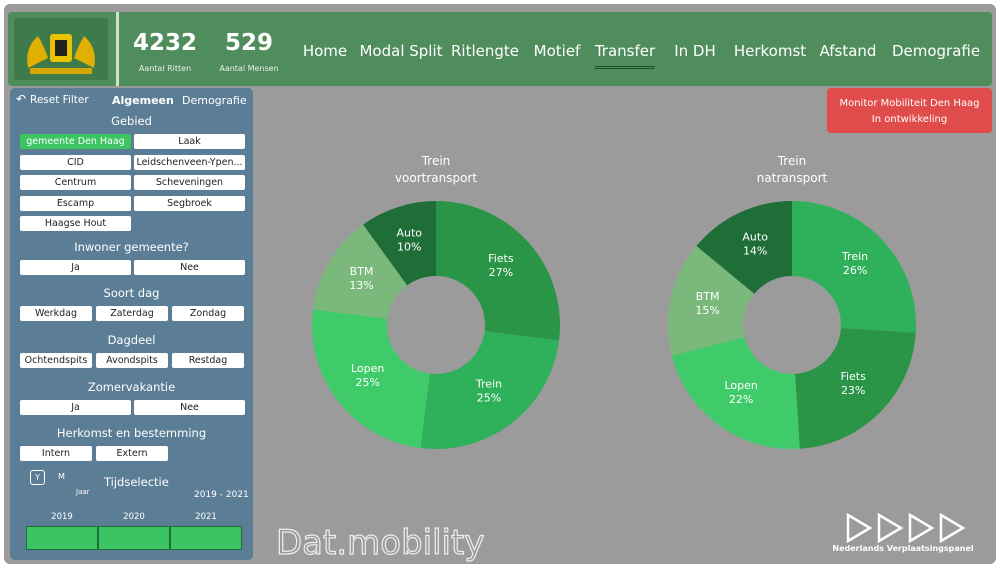  I want to click on filter-button: Centrum, so click(75, 182).